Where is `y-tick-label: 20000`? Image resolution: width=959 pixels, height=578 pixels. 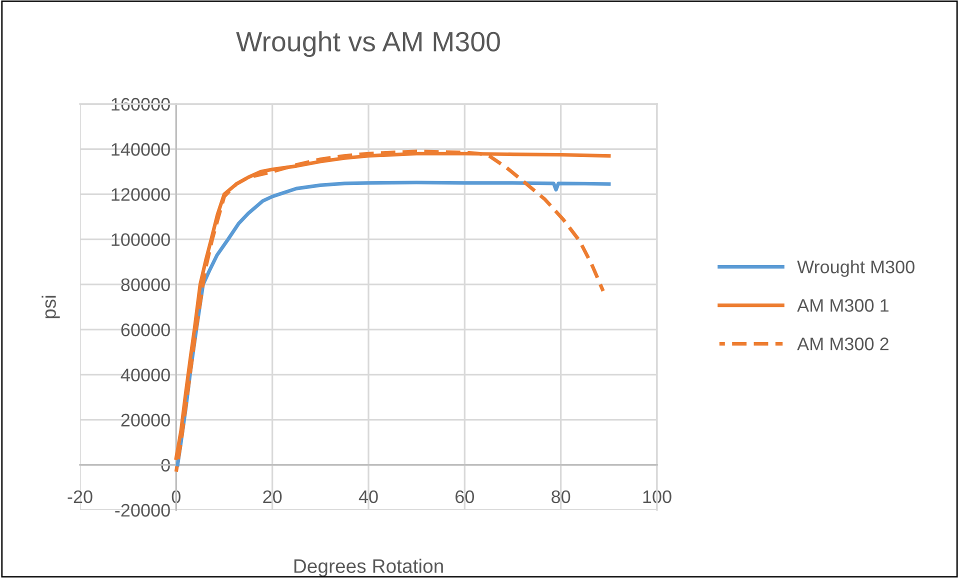 y-tick-label: 20000 is located at coordinates (145, 420).